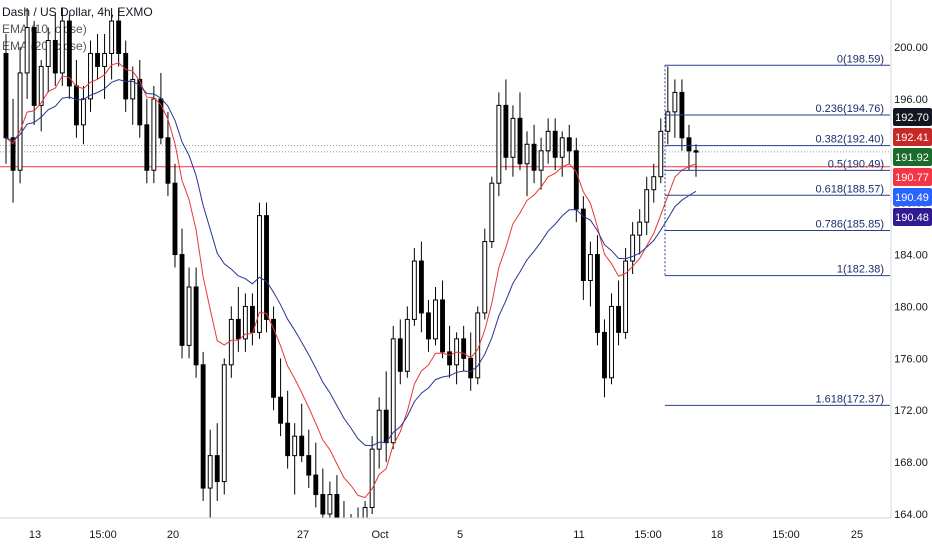 This screenshot has width=932, height=550. Describe the element at coordinates (77, 12) in the screenshot. I see `symbol-title: Dash / US Dollar, 4h, EXMO` at that location.